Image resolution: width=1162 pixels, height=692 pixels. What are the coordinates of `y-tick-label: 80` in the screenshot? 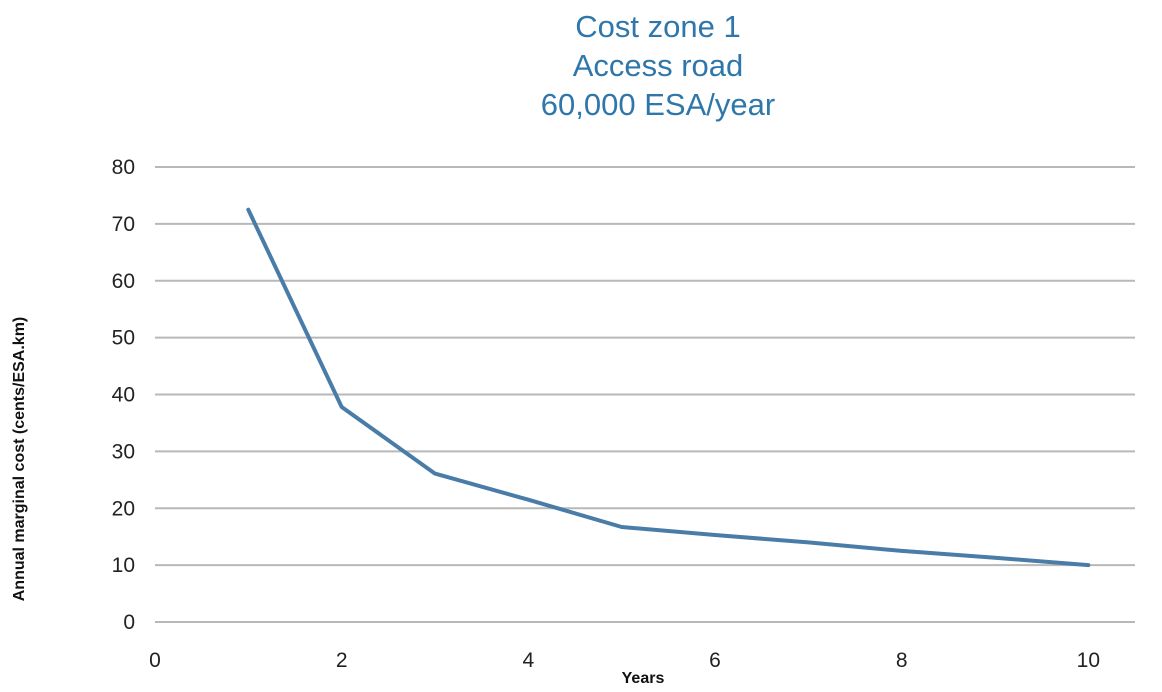 It's located at (123, 167).